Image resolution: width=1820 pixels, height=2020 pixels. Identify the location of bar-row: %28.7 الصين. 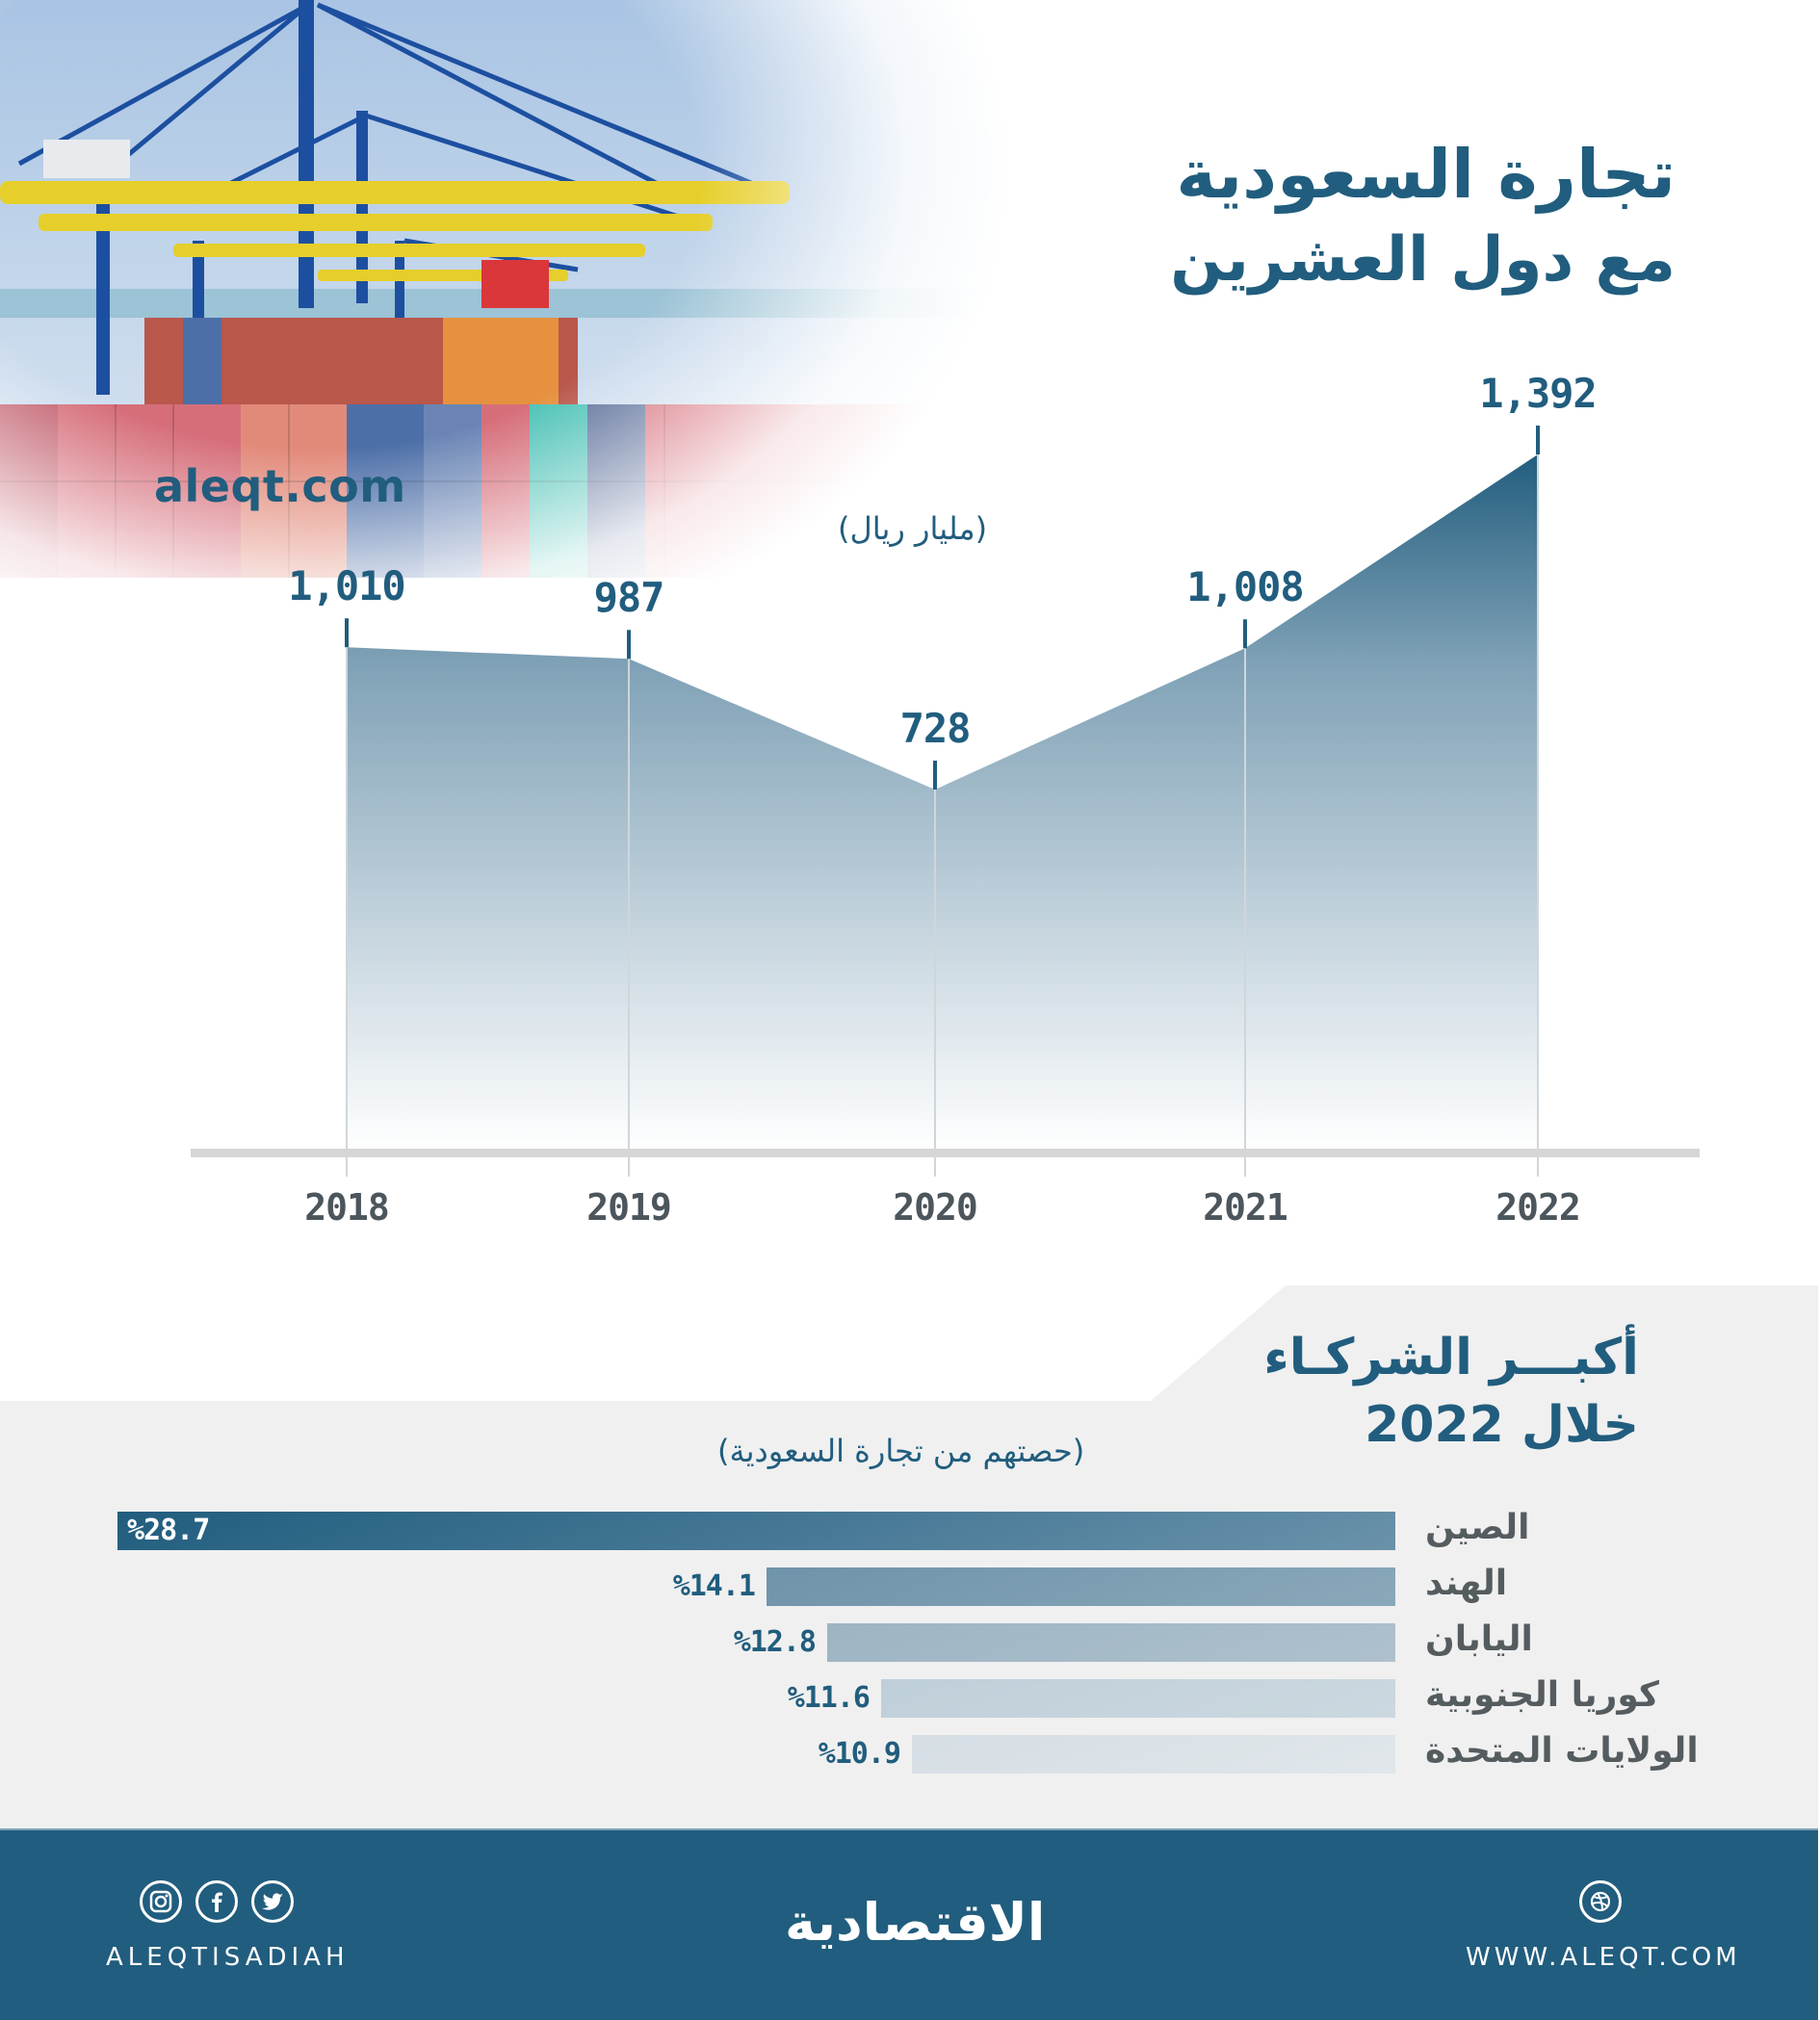
(909, 1529).